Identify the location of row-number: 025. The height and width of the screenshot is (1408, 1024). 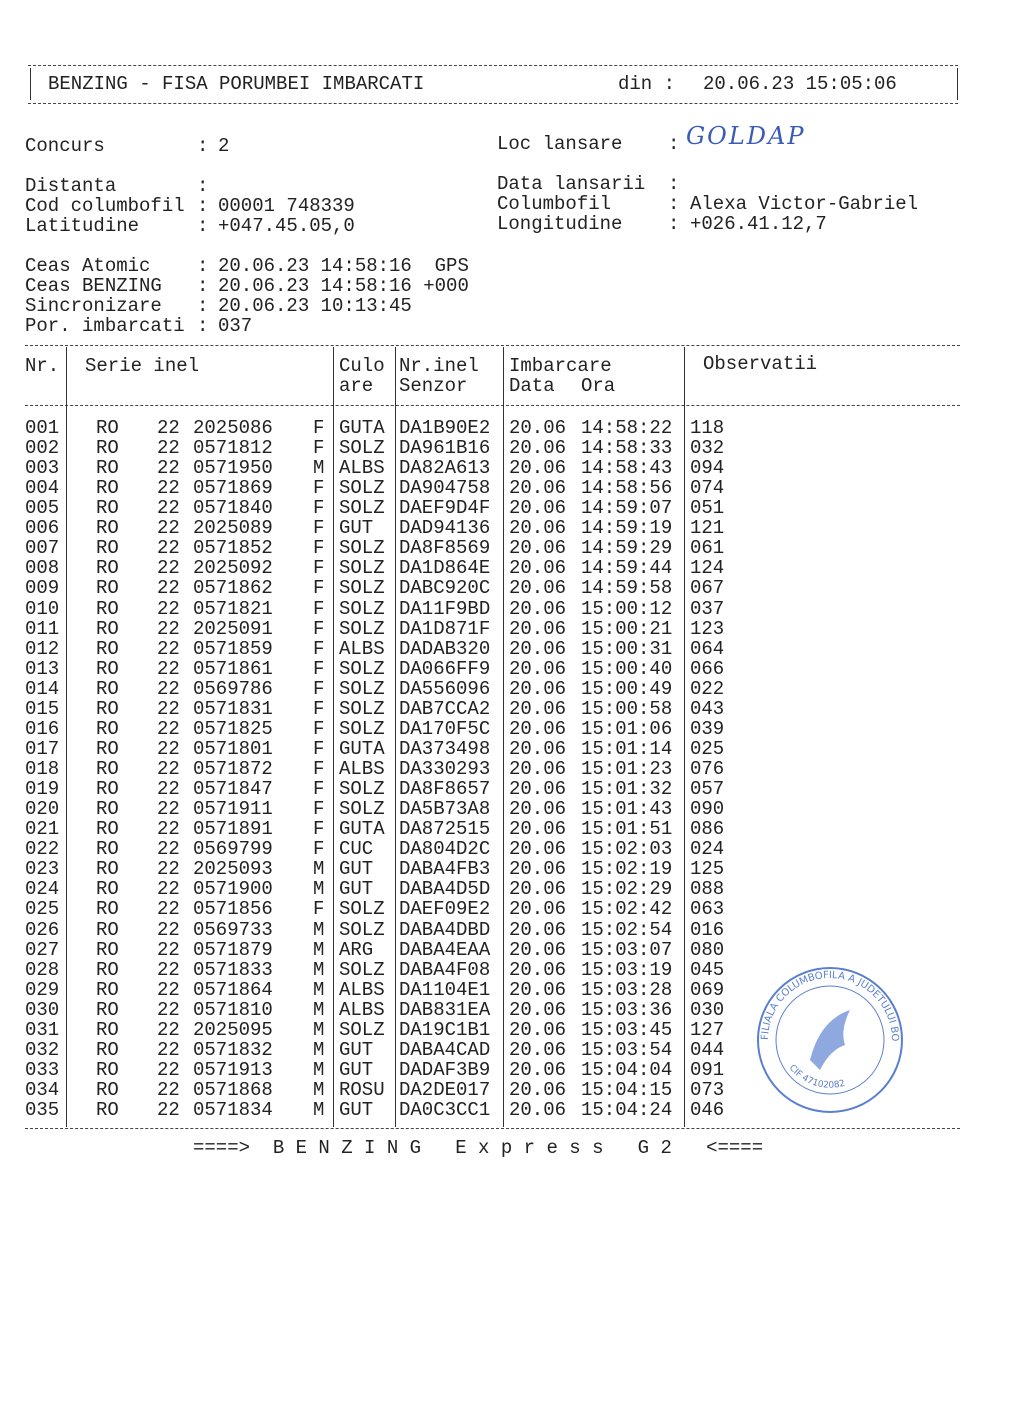
(42, 909).